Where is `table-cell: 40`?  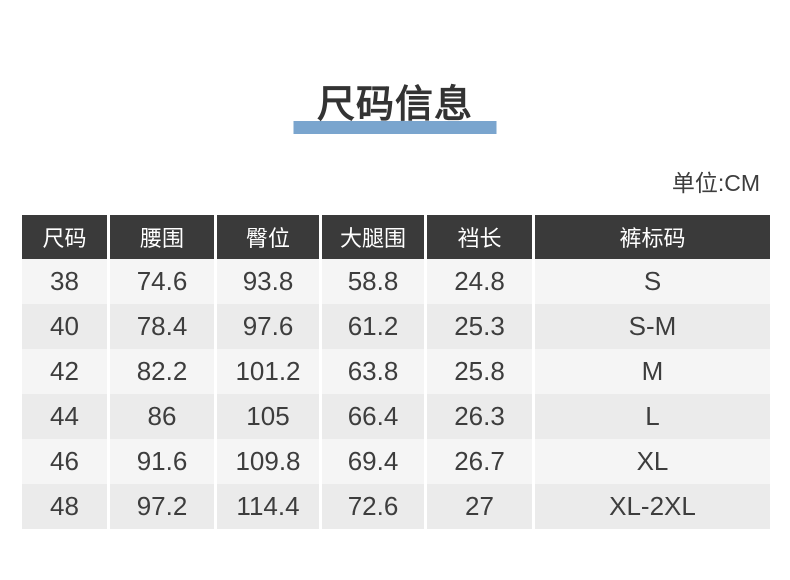
table-cell: 40 is located at coordinates (64, 326).